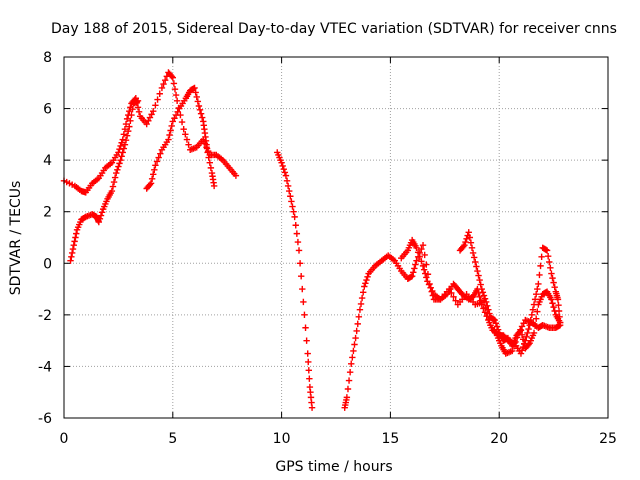 Image resolution: width=640 pixels, height=480 pixels. What do you see at coordinates (47, 213) in the screenshot?
I see `y-tick-label: 2` at bounding box center [47, 213].